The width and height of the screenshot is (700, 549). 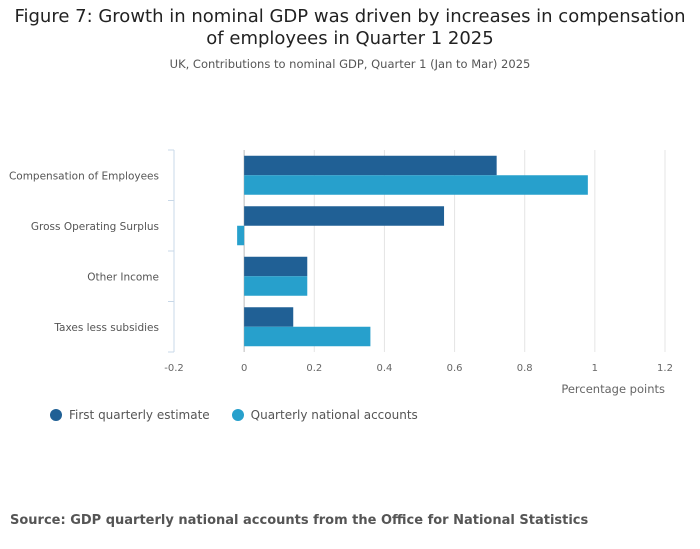 I want to click on category-label: Compensation of Employees, so click(x=84, y=176).